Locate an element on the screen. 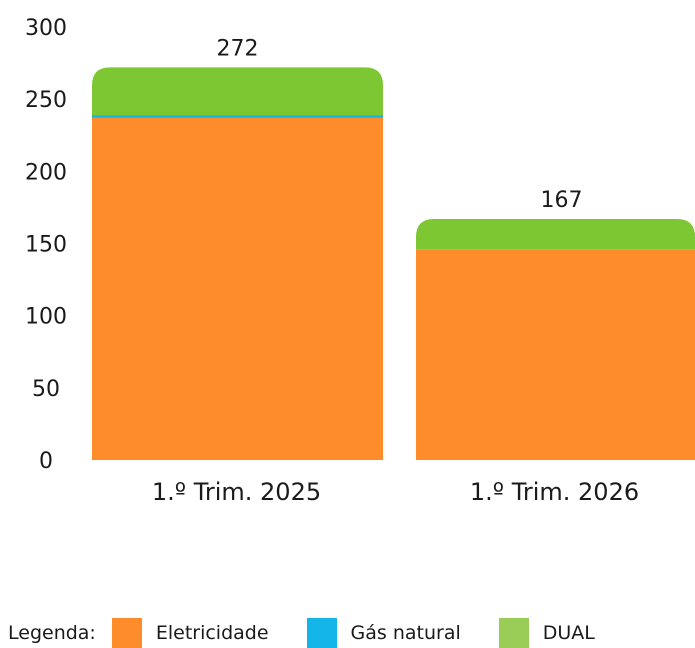 The image size is (695, 648). legend-swatch-dual is located at coordinates (513, 633).